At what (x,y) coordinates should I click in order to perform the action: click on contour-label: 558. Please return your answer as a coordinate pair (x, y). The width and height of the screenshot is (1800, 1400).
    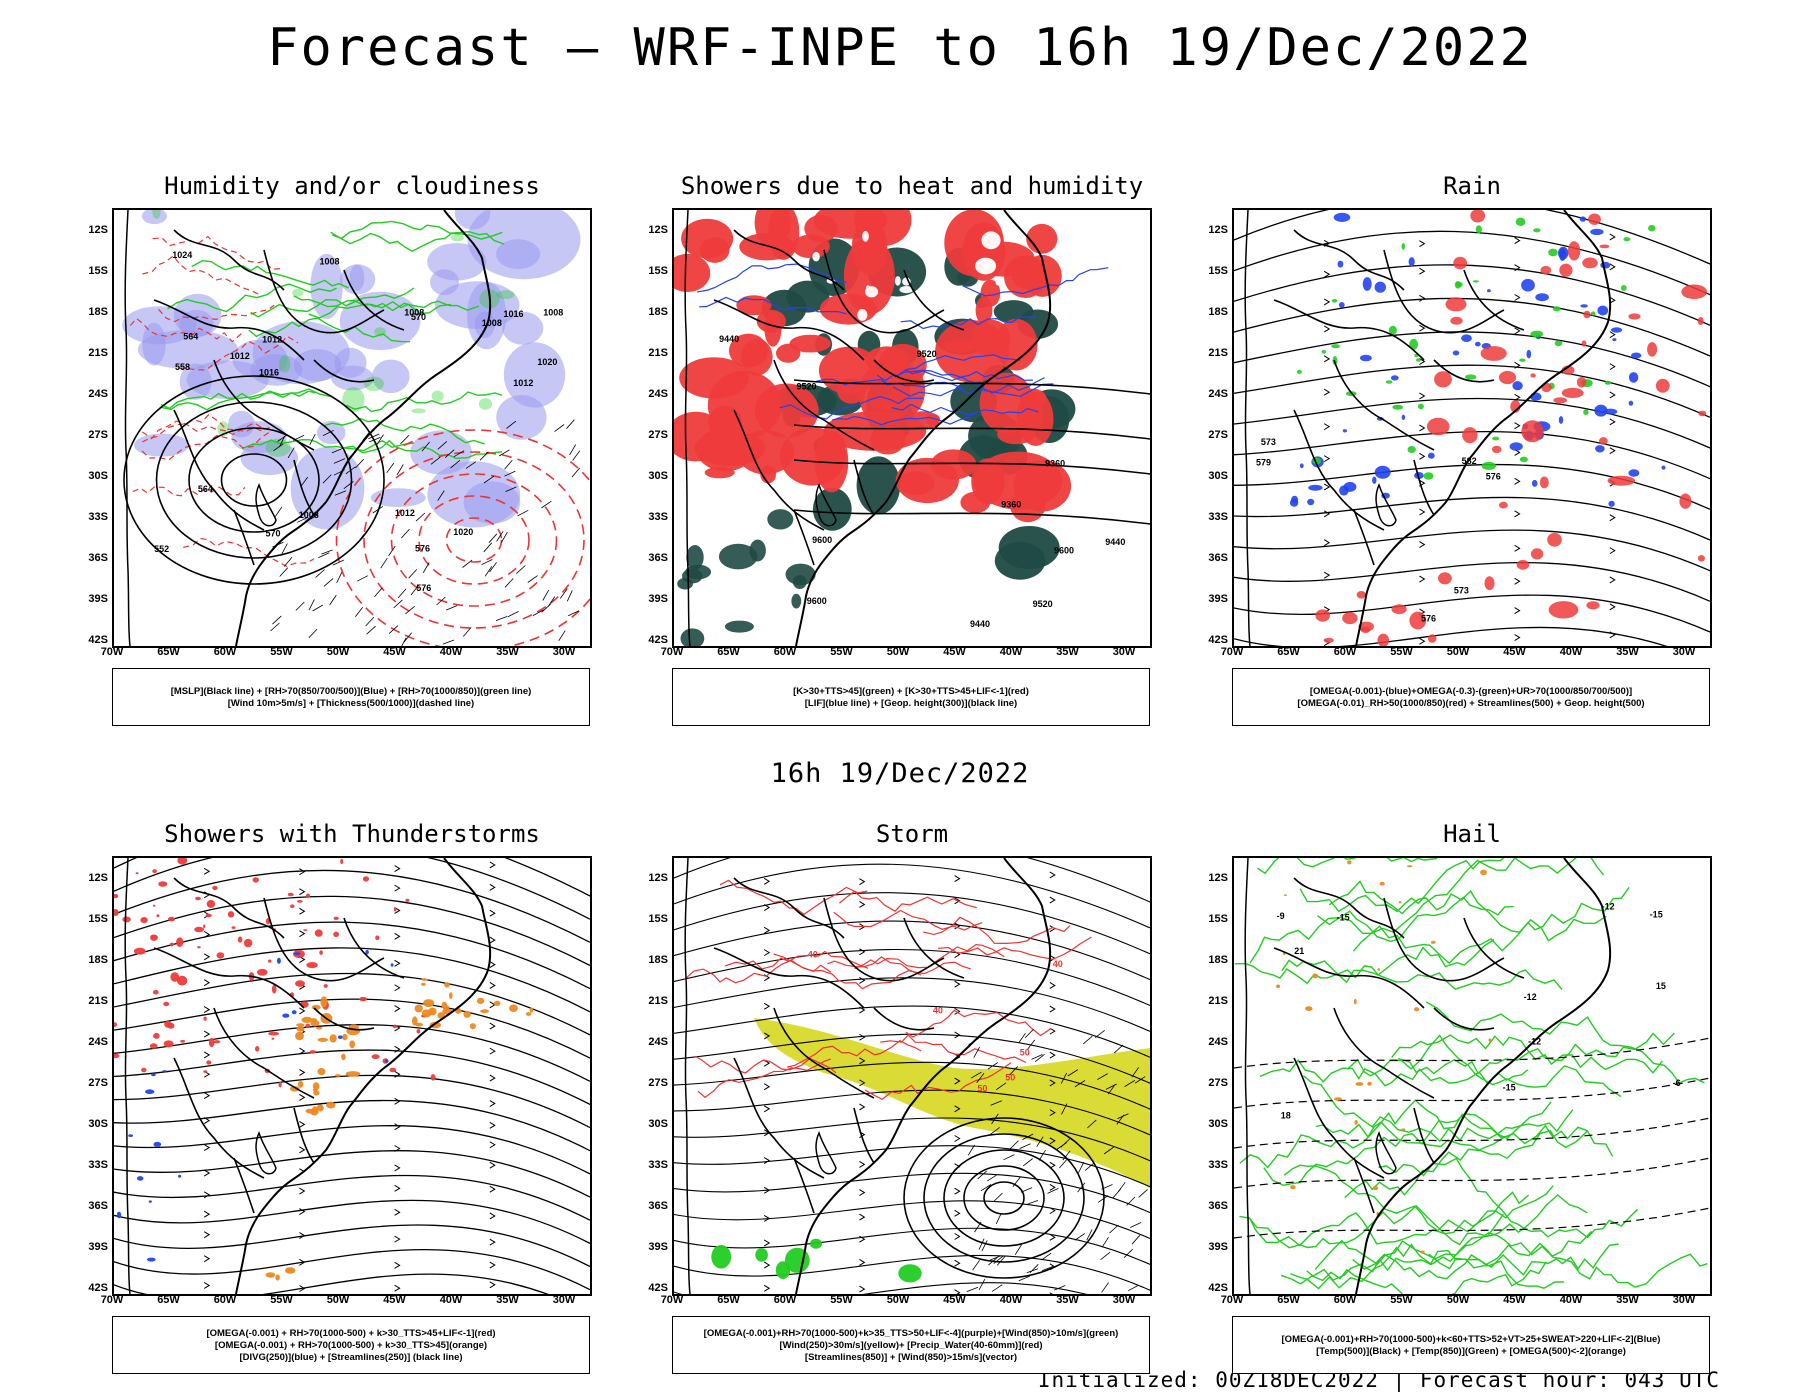
    Looking at the image, I should click on (182, 367).